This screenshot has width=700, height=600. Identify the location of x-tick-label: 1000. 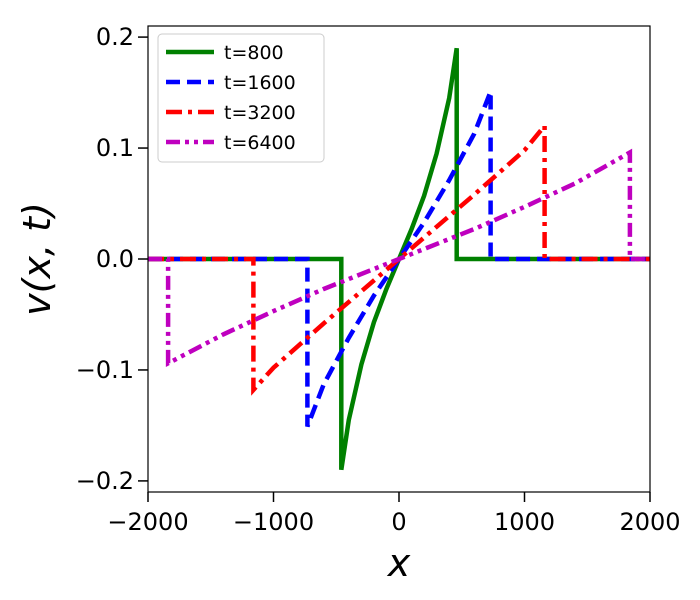
(524, 522).